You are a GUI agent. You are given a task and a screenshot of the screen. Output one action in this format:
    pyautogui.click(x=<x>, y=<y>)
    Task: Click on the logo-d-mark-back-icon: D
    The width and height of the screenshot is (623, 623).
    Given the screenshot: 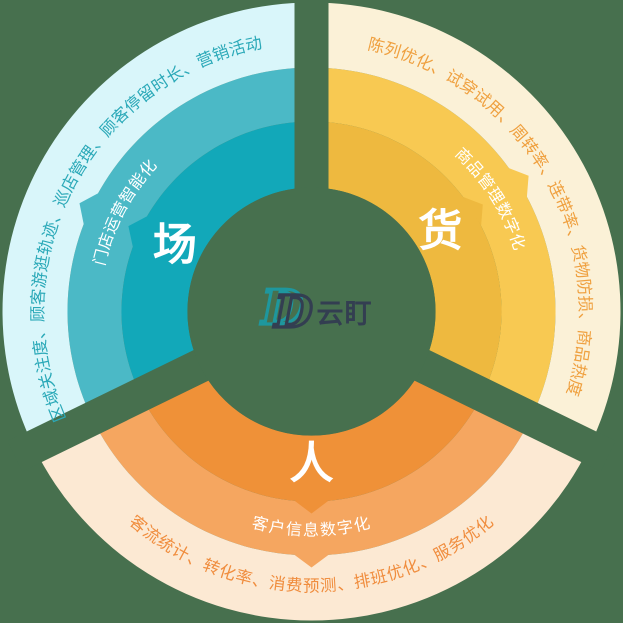 What is the action you would take?
    pyautogui.click(x=282, y=308)
    